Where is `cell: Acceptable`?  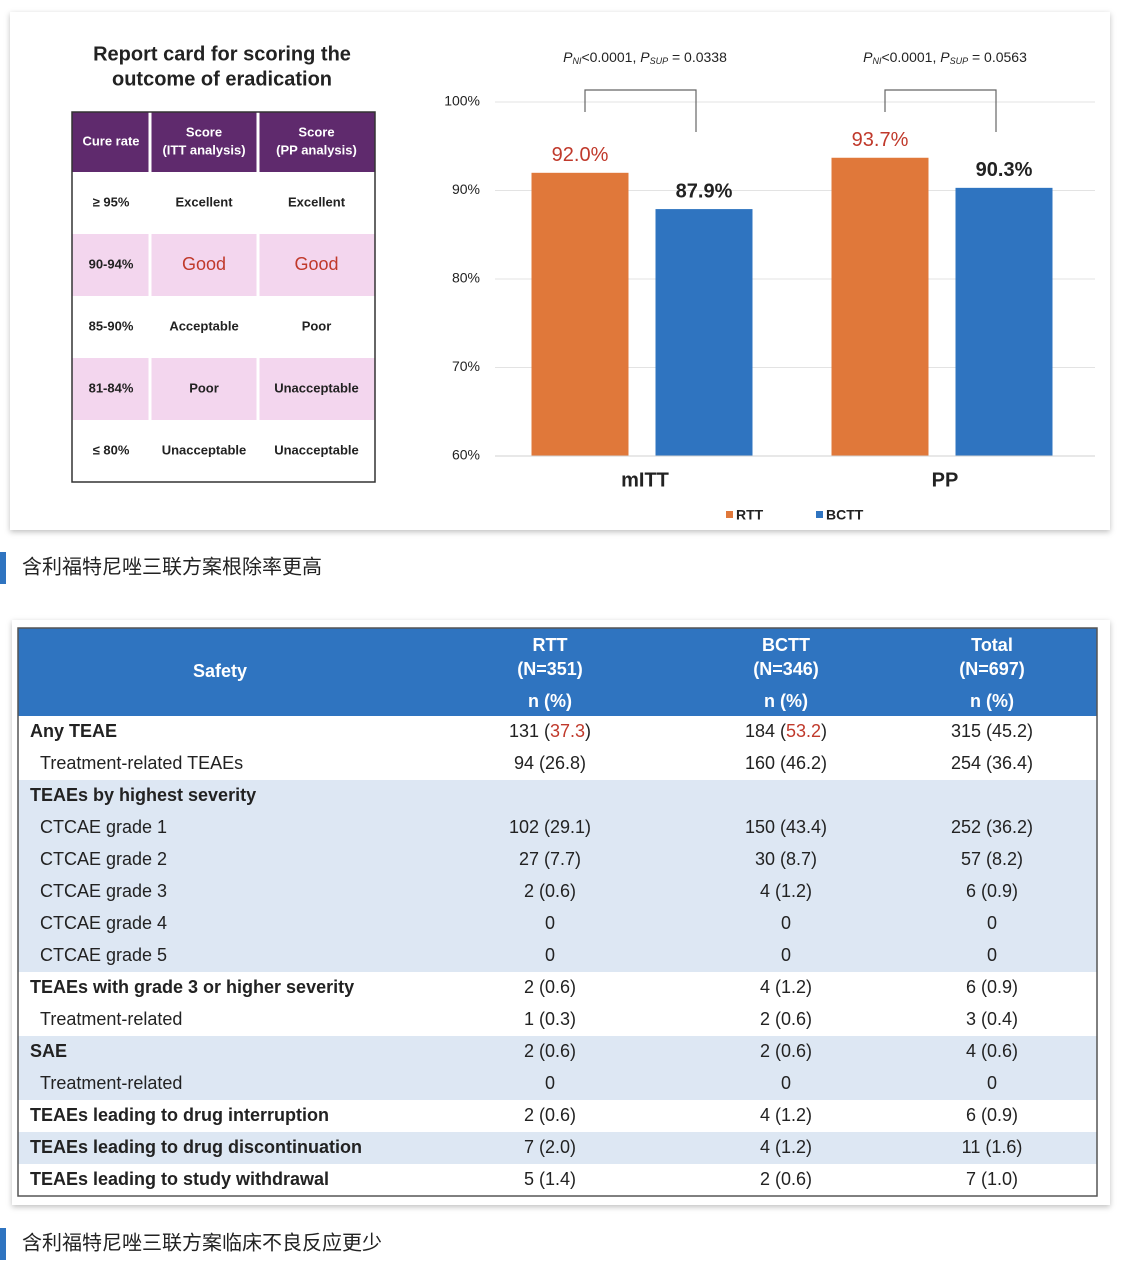
cell: Acceptable is located at coordinates (203, 325).